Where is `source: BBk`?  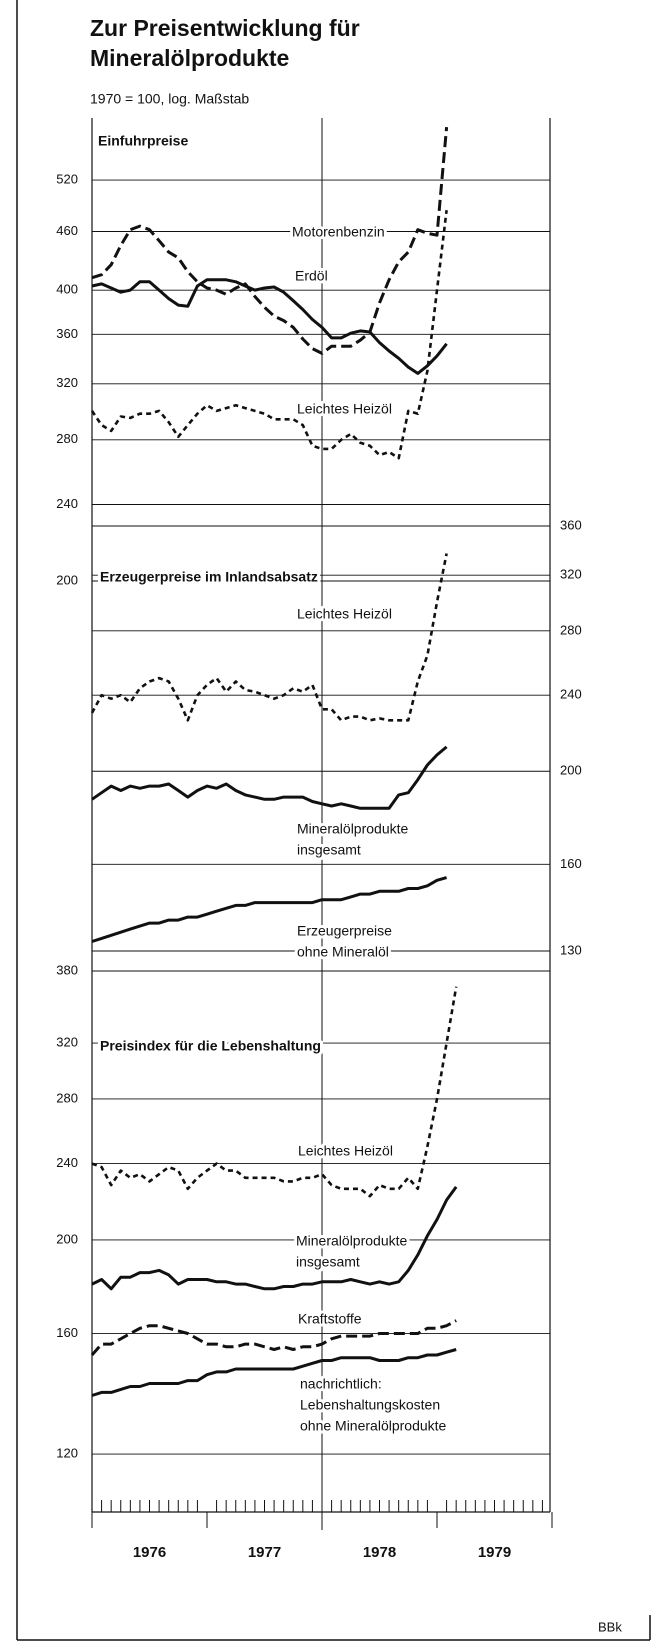 source: BBk is located at coordinates (610, 1626).